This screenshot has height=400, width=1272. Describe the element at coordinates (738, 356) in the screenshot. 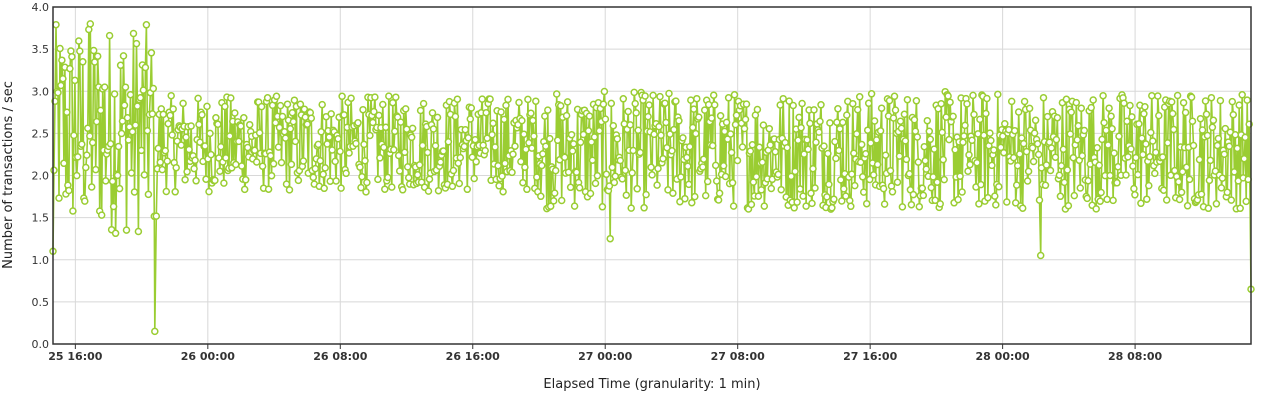

I see `x-tick-label: 27 08:00` at that location.